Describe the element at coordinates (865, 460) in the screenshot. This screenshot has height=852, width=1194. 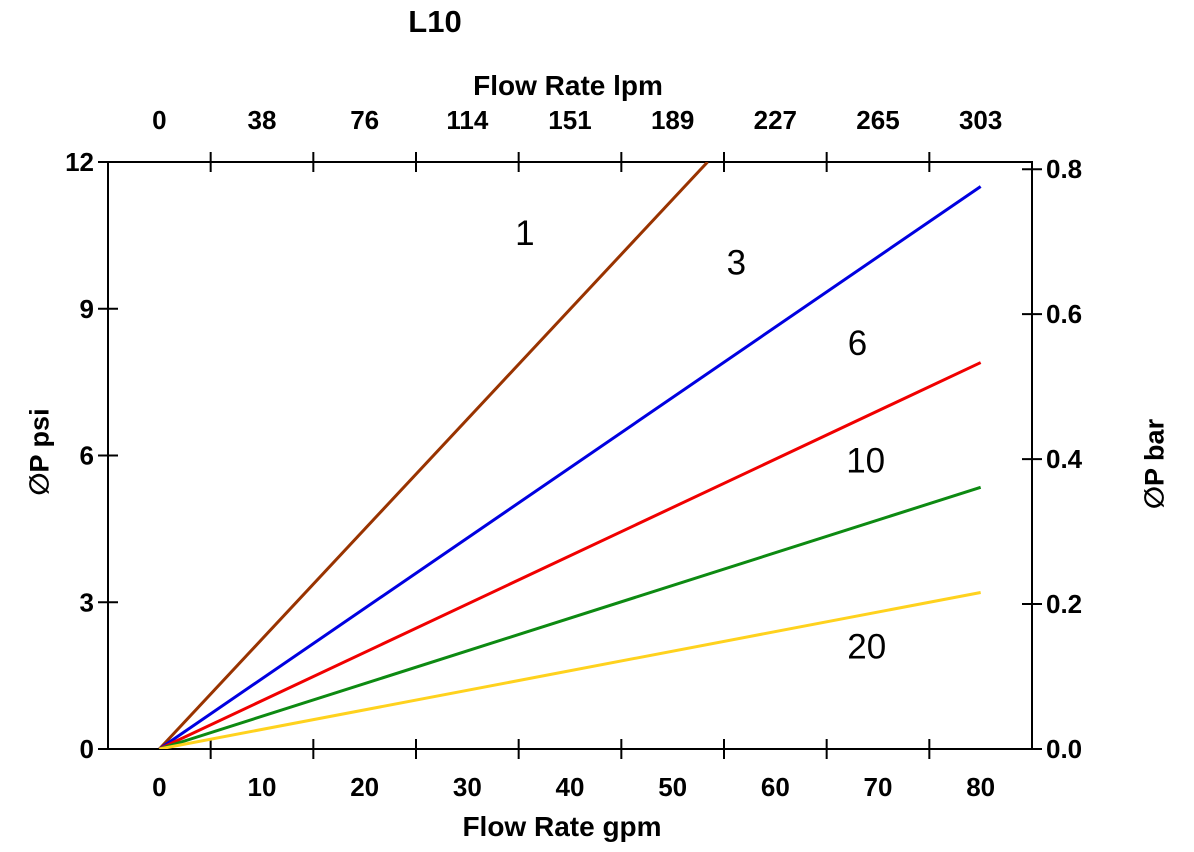
I see `series-label-10: 10` at that location.